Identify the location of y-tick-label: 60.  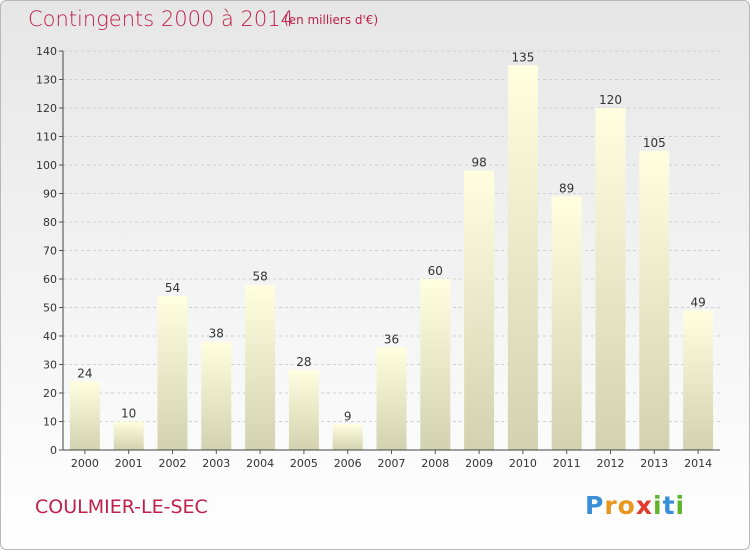
(50, 279).